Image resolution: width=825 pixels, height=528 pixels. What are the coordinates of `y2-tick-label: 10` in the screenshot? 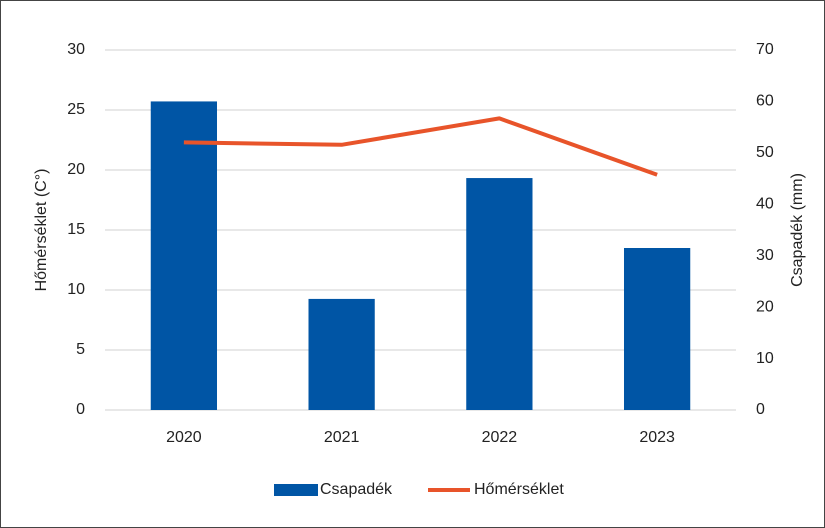 It's located at (765, 358).